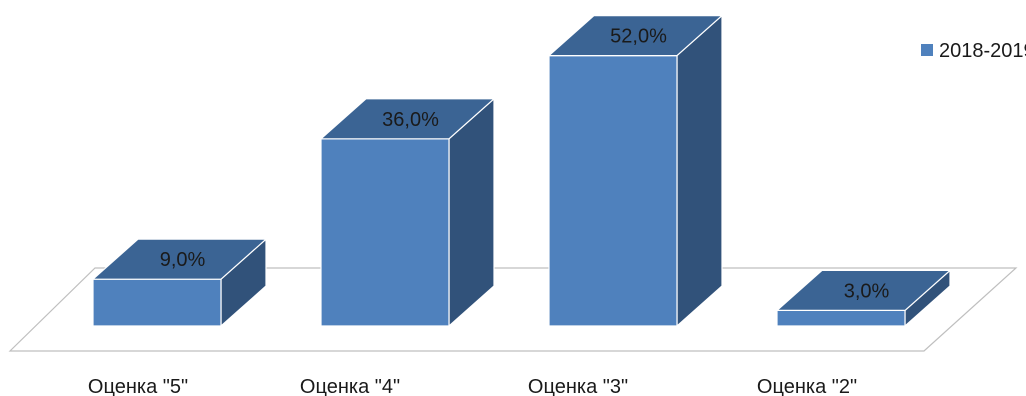 The height and width of the screenshot is (396, 1026). Describe the element at coordinates (867, 291) in the screenshot. I see `data-label-4: 3,0%` at that location.